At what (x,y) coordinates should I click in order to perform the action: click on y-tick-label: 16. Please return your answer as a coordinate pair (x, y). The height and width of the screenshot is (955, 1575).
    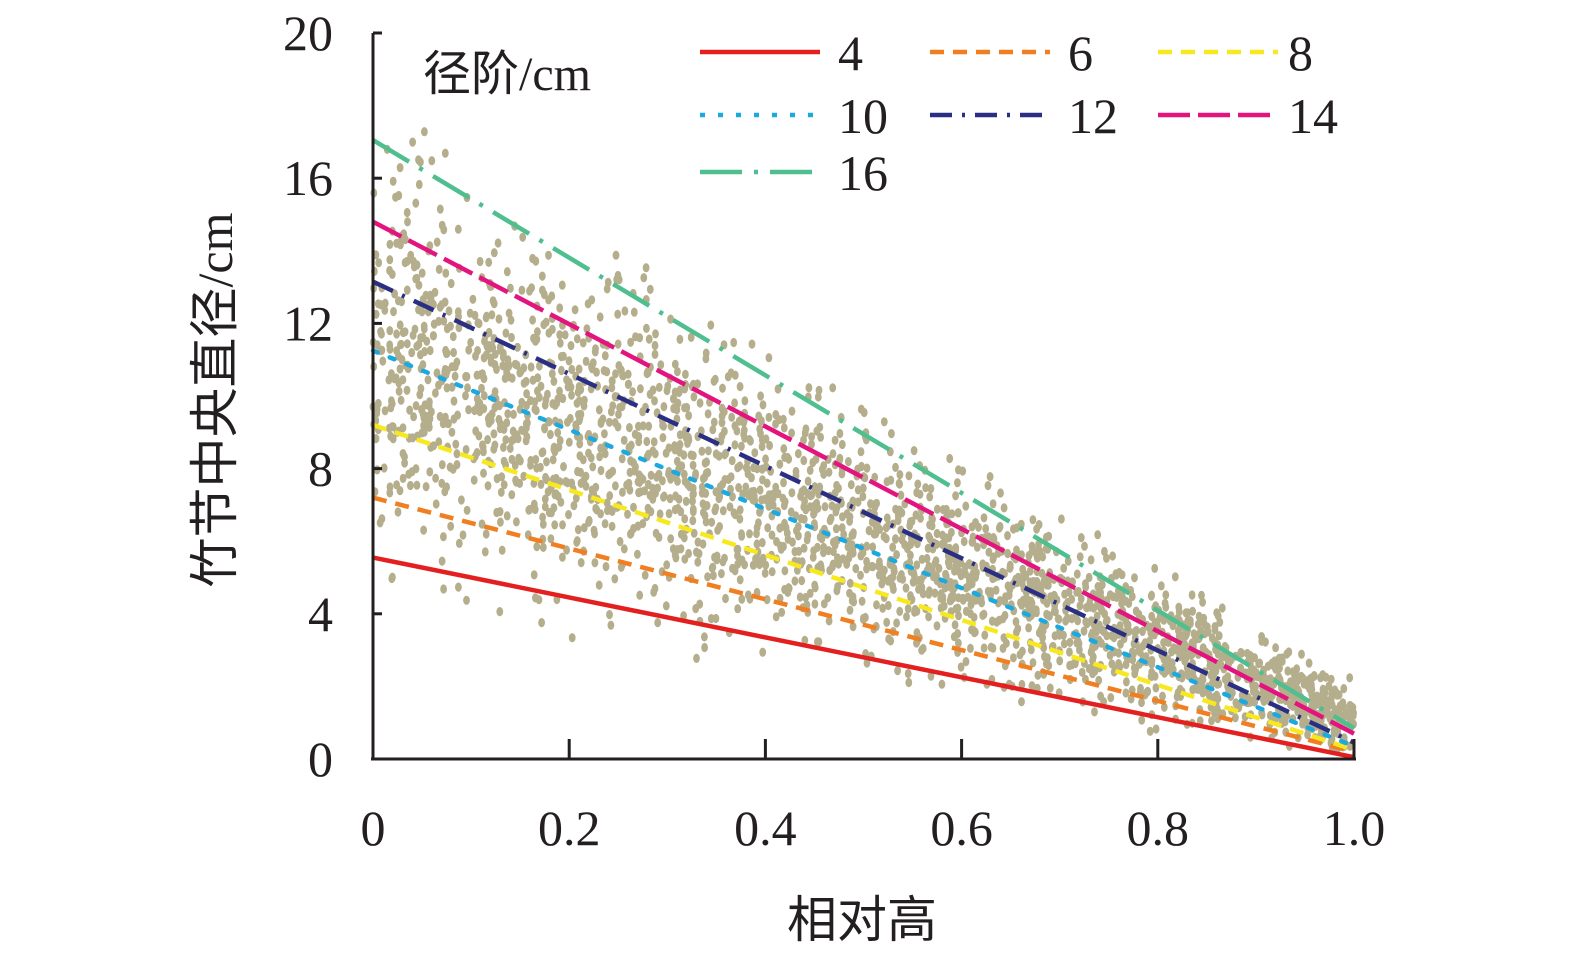
    Looking at the image, I should click on (308, 178).